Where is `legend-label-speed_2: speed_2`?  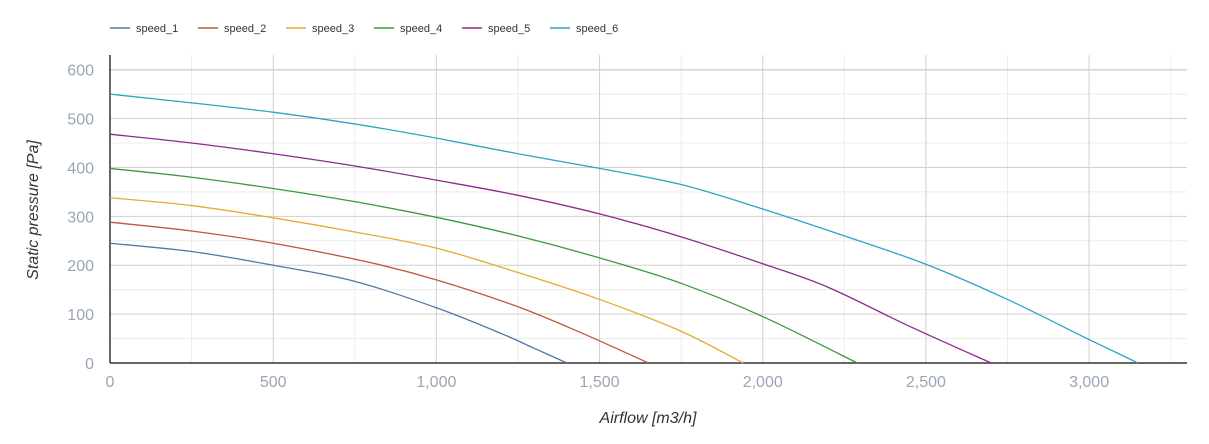 legend-label-speed_2: speed_2 is located at coordinates (245, 29).